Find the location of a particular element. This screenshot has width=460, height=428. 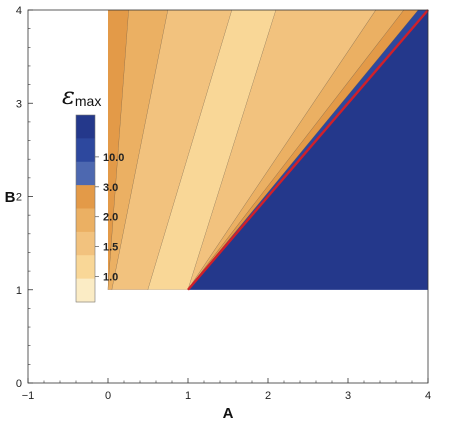

y-tick-label: 3 is located at coordinates (19, 104).